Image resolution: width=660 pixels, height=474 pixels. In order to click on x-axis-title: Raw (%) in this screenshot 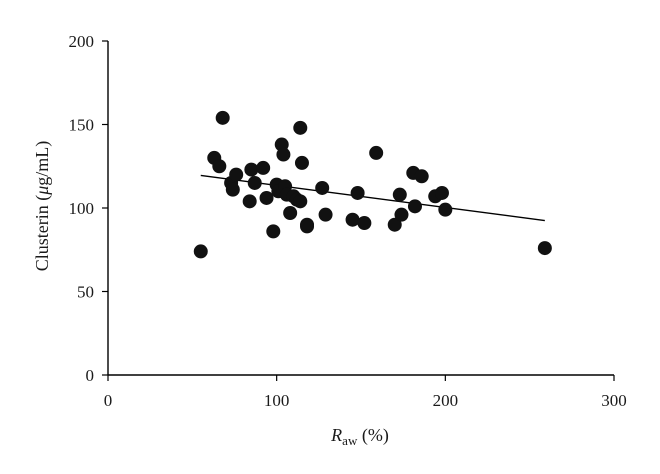, I will do `click(359, 436)`.